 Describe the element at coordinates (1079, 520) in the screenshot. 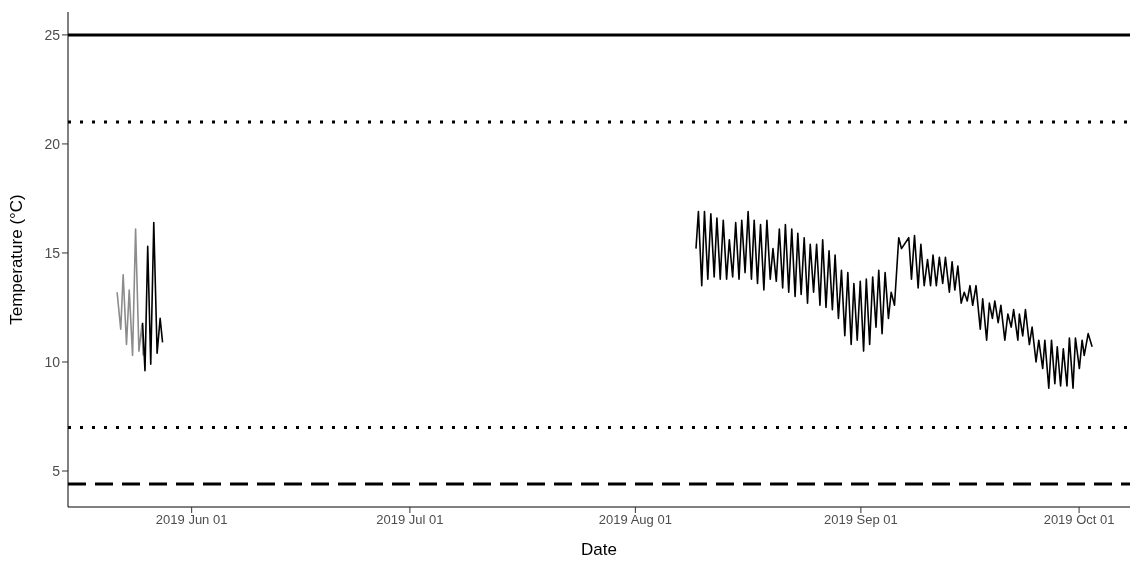

I see `x-tick-label: 2019 Oct 01` at that location.